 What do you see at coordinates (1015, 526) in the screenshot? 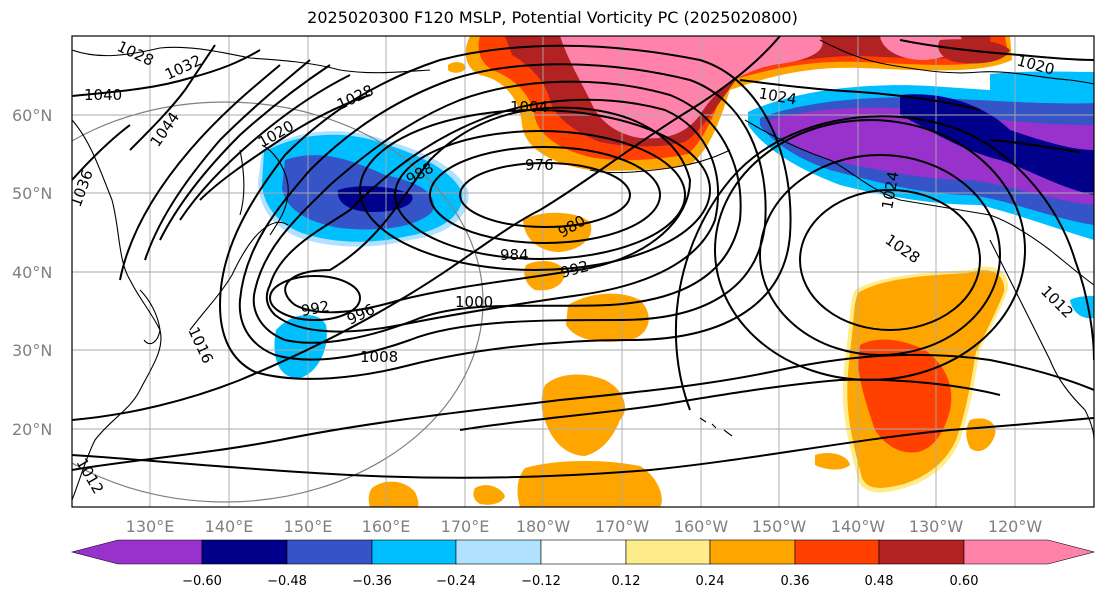
I see `lon-label-120w: 120°W` at bounding box center [1015, 526].